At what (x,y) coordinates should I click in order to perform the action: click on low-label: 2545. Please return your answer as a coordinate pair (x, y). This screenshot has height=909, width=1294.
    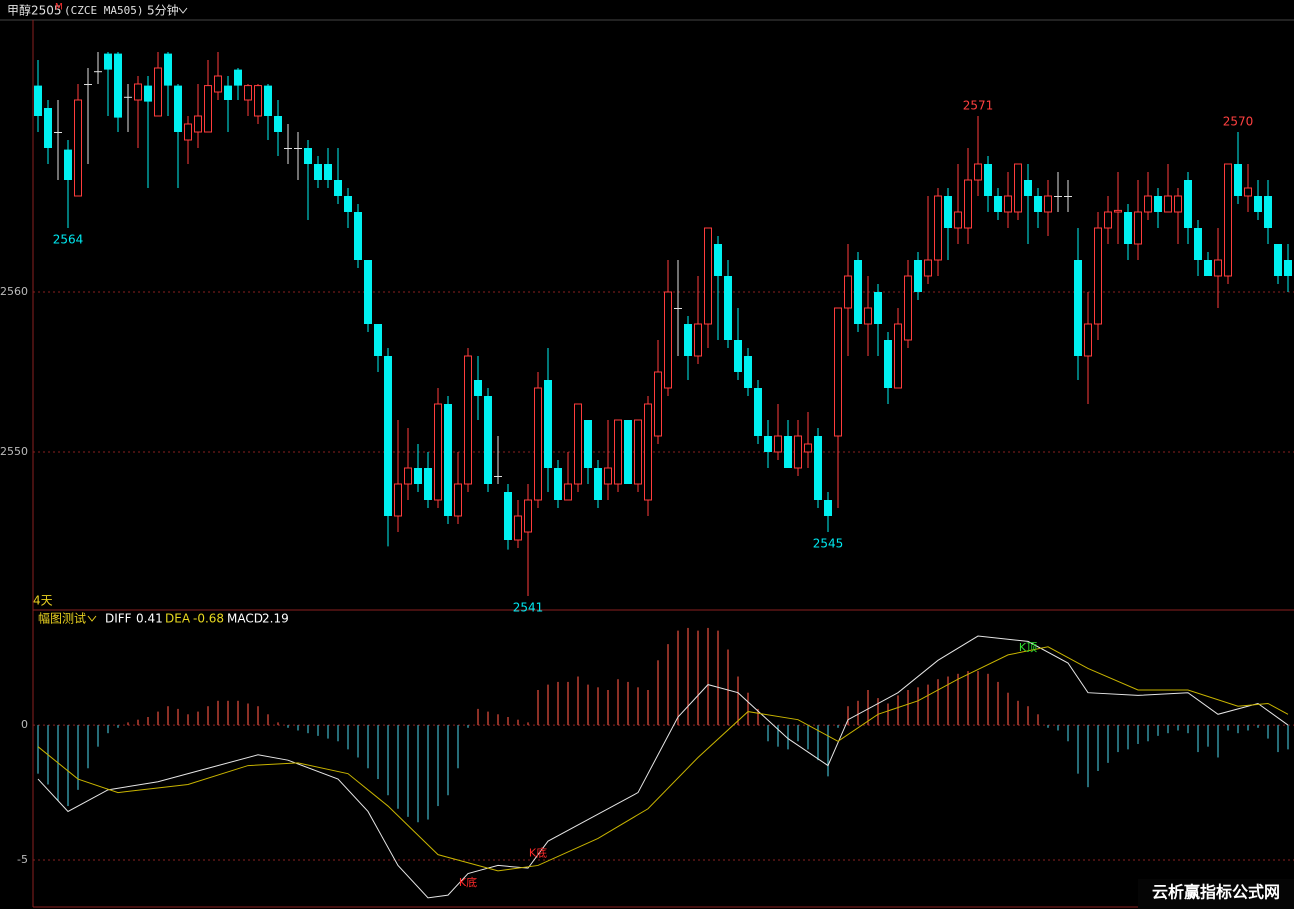
    Looking at the image, I should click on (828, 544).